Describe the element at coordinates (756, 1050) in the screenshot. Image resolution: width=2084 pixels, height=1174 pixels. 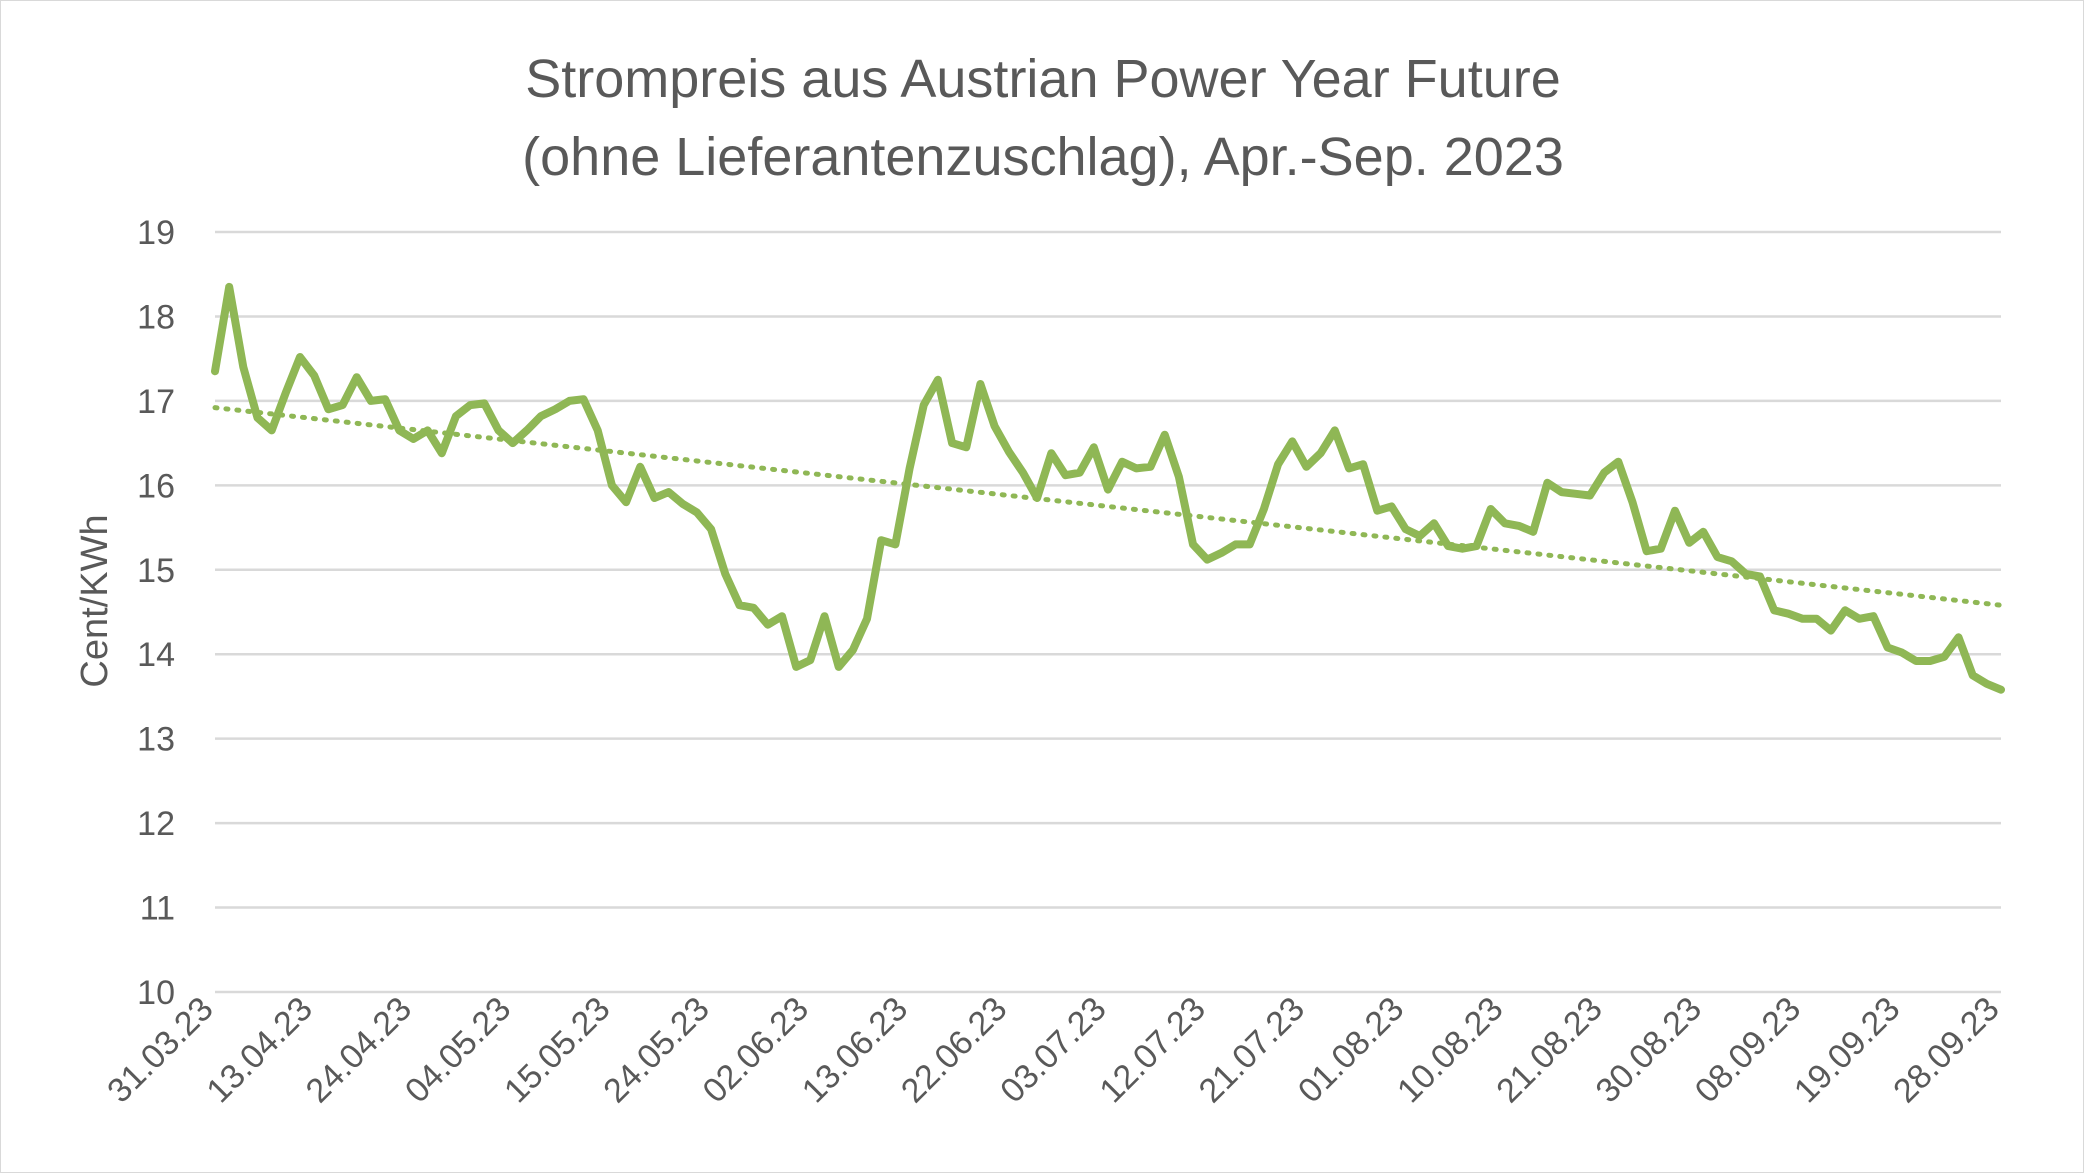
I see `x-tick-label: 02.06.23` at that location.